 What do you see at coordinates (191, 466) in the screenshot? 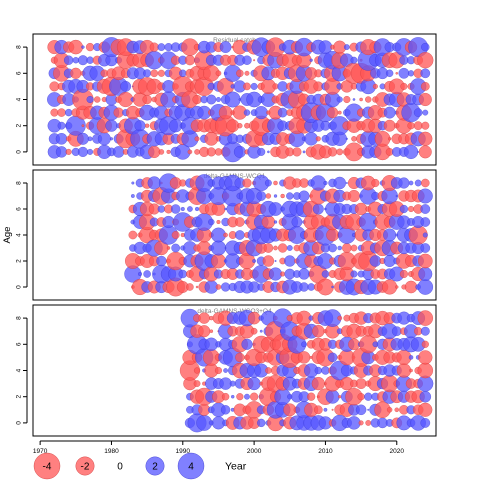
I see `legend-bubble` at bounding box center [191, 466].